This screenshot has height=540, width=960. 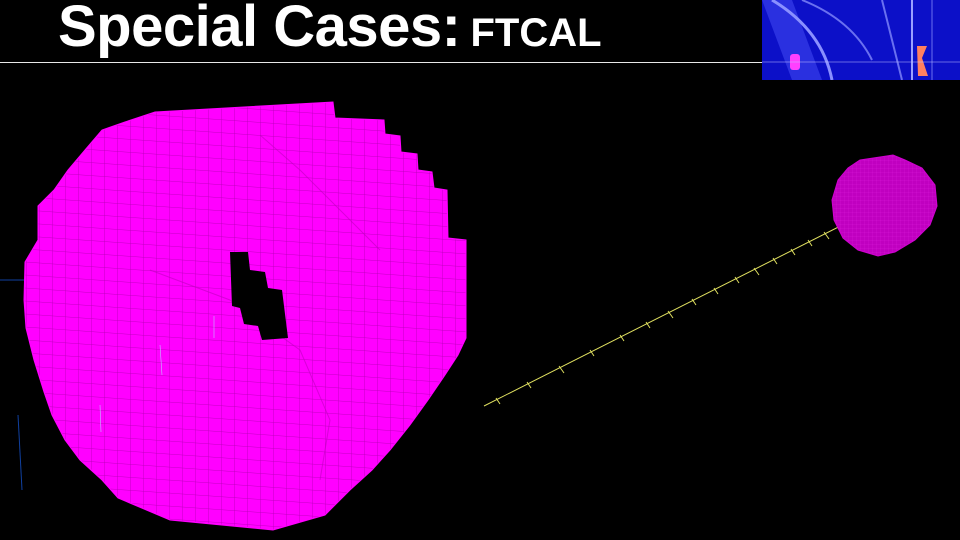 What do you see at coordinates (259, 29) in the screenshot?
I see `slide-title-main: Special Cases:` at bounding box center [259, 29].